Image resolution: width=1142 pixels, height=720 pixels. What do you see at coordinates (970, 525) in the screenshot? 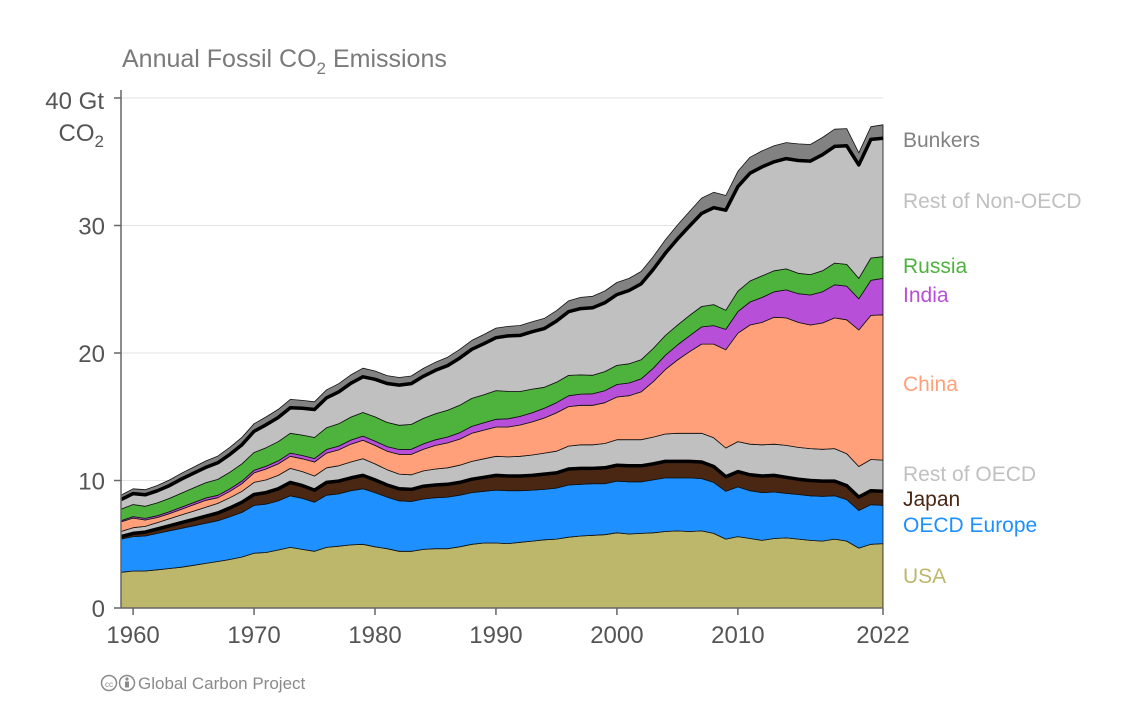
I see `series-label-oecd-europe: OECD Europe` at bounding box center [970, 525].